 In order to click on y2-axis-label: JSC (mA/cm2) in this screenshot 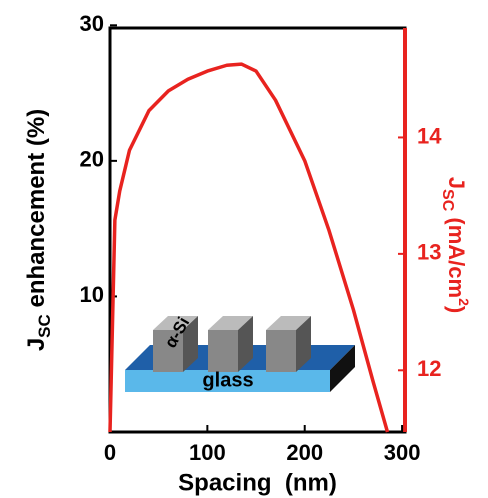, I will do `click(456, 245)`.